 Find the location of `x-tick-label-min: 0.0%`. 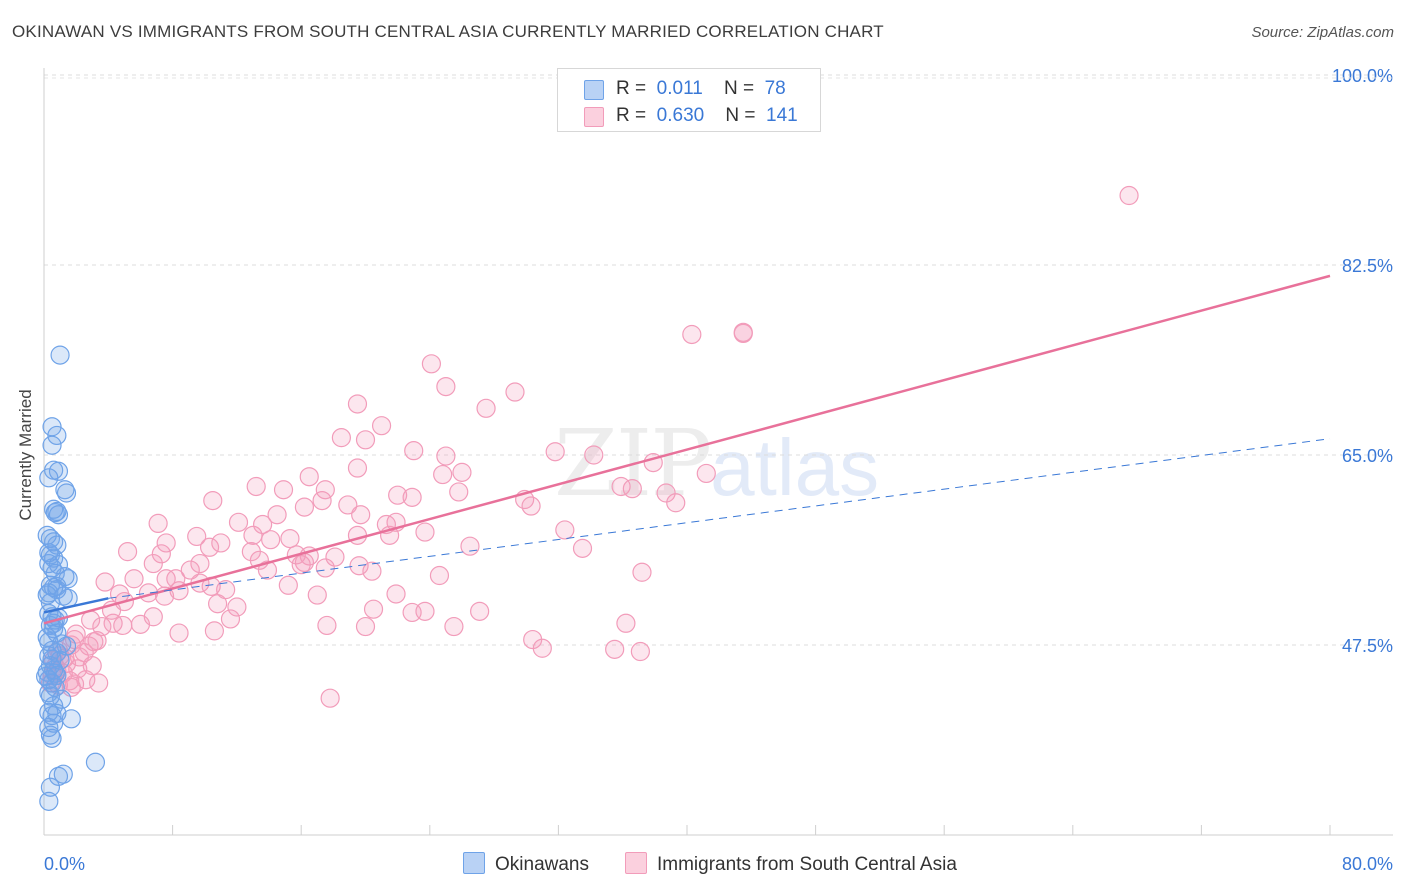

x-tick-label-min: 0.0% is located at coordinates (64, 864).